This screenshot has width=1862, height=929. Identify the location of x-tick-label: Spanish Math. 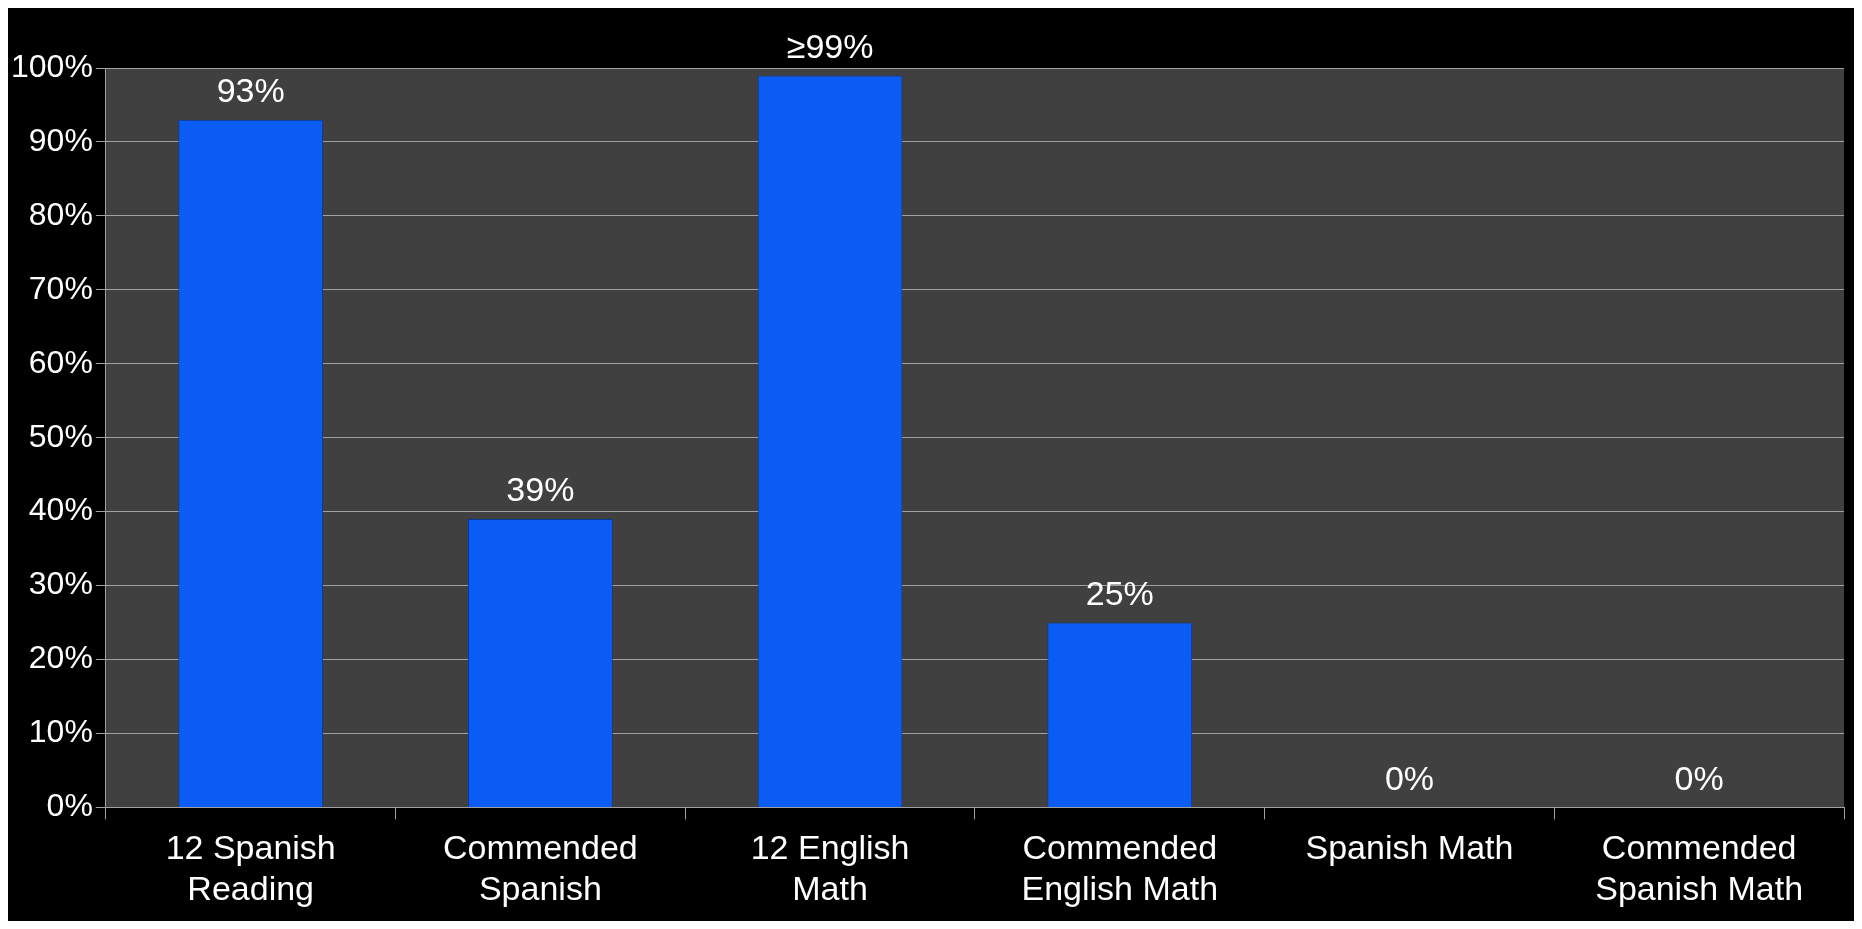
(1409, 847).